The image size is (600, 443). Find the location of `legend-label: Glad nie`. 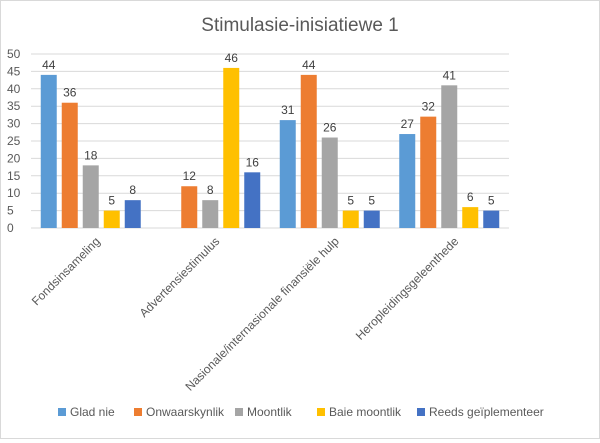

legend-label: Glad nie is located at coordinates (92, 412).